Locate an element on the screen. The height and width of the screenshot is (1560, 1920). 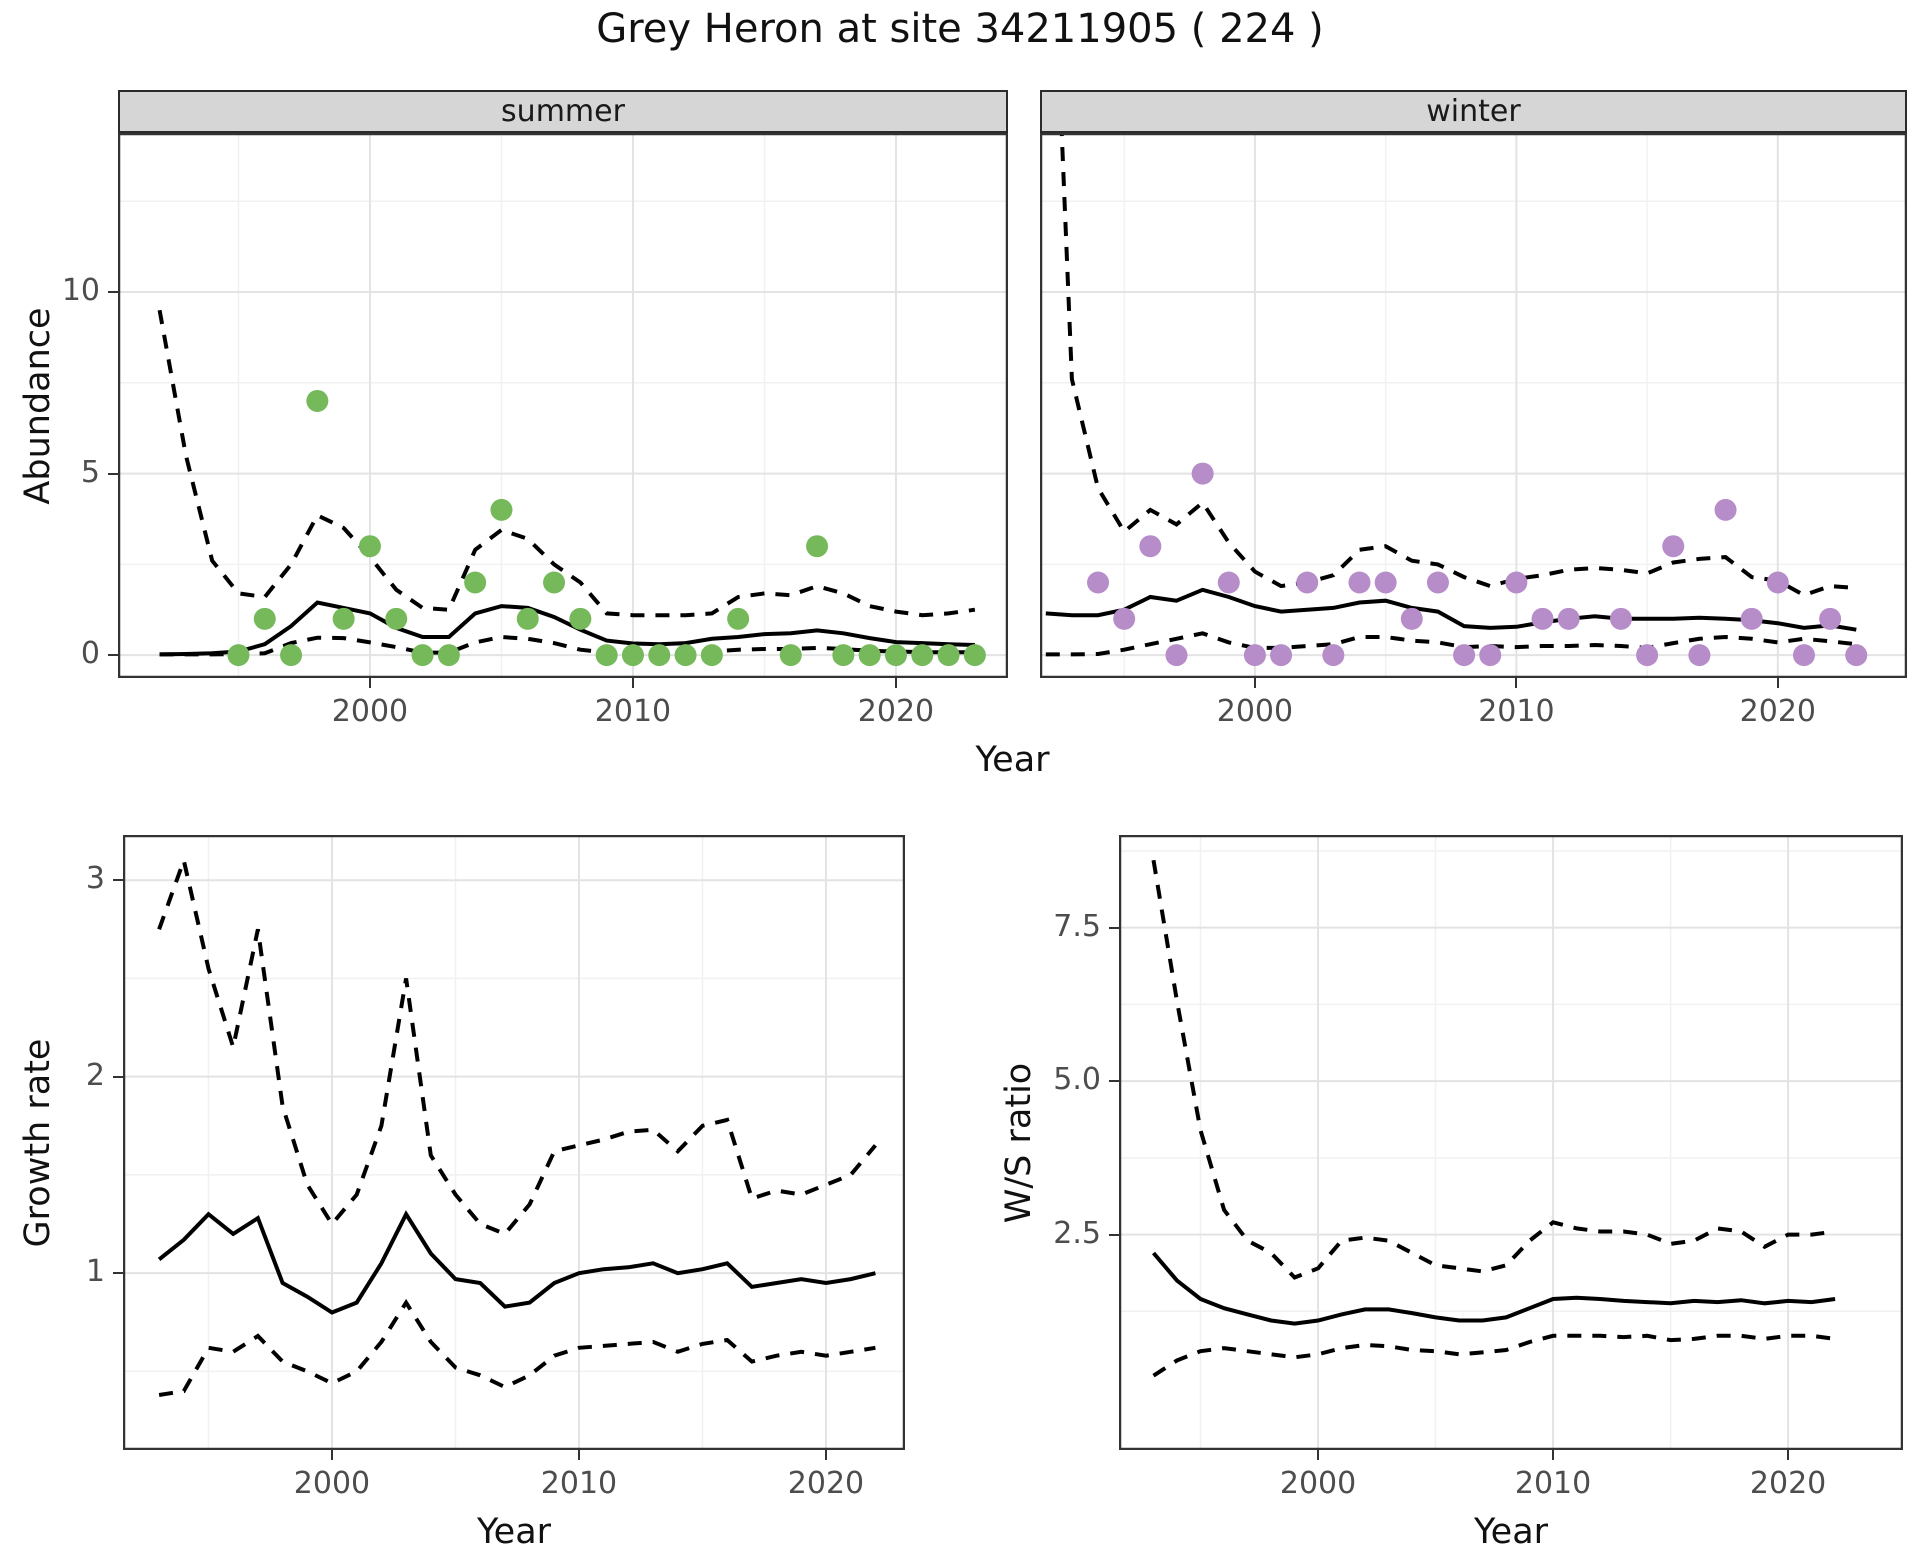
facet-strip-summer: summer is located at coordinates (563, 111).